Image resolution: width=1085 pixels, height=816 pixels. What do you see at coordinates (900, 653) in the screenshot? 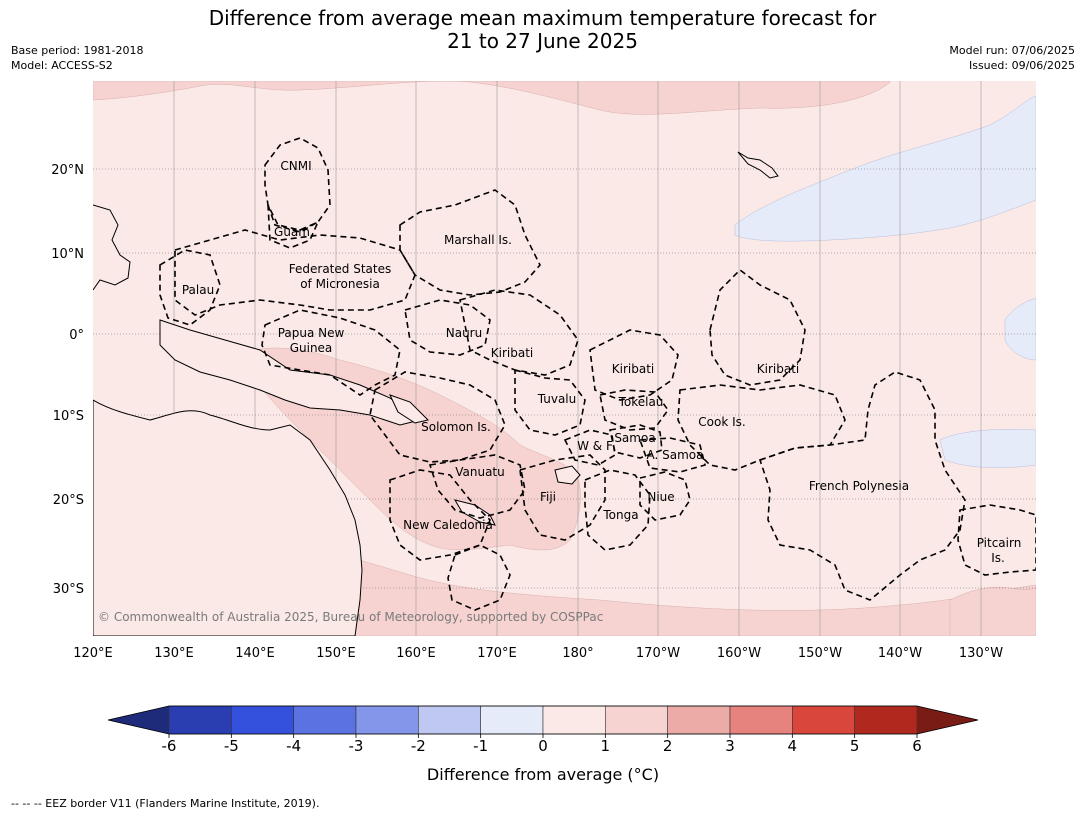
I see `longitude-label: 140°W` at bounding box center [900, 653].